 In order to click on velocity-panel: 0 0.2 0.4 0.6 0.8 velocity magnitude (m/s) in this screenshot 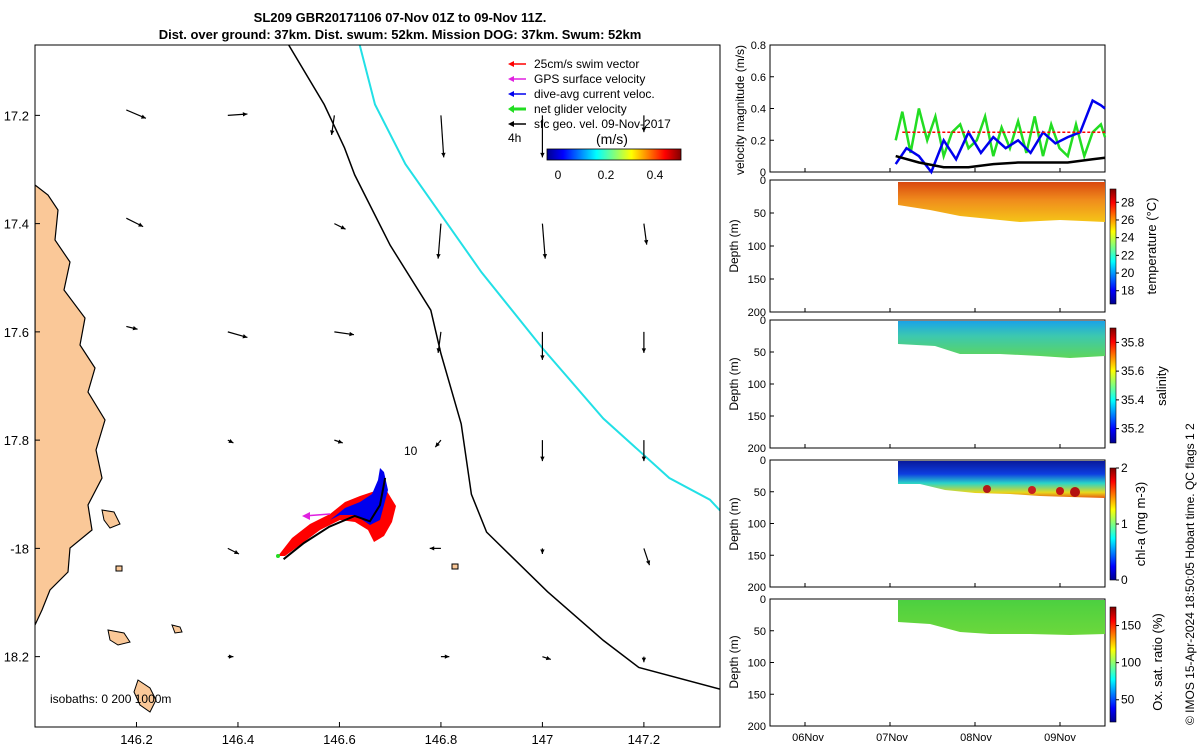, I will do `click(920, 109)`.